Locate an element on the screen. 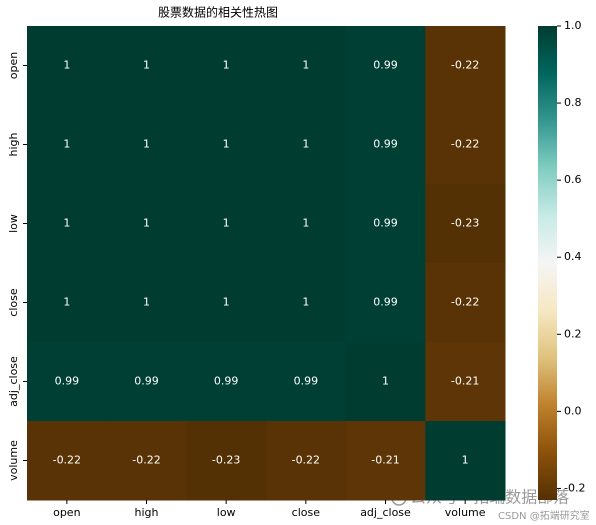 This screenshot has width=596, height=525. y-tick-label: low is located at coordinates (13, 223).